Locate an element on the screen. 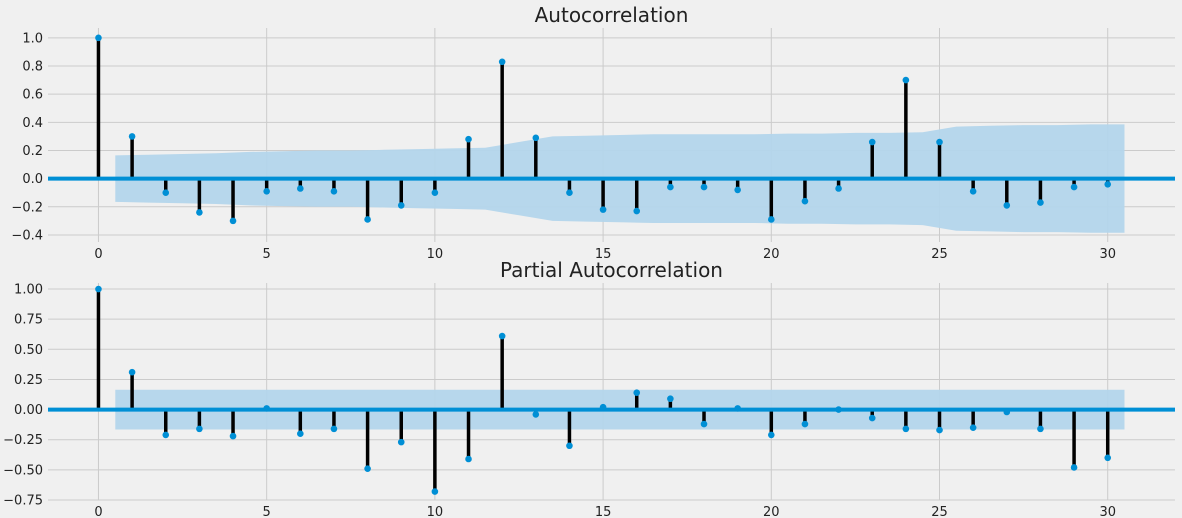  pacf-ytick-label: −0.75 is located at coordinates (23, 501).